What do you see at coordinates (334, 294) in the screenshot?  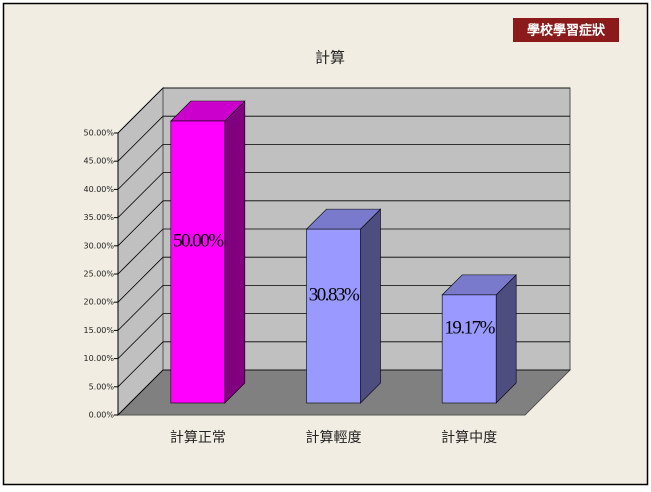 I see `data-label: 30.83%` at bounding box center [334, 294].